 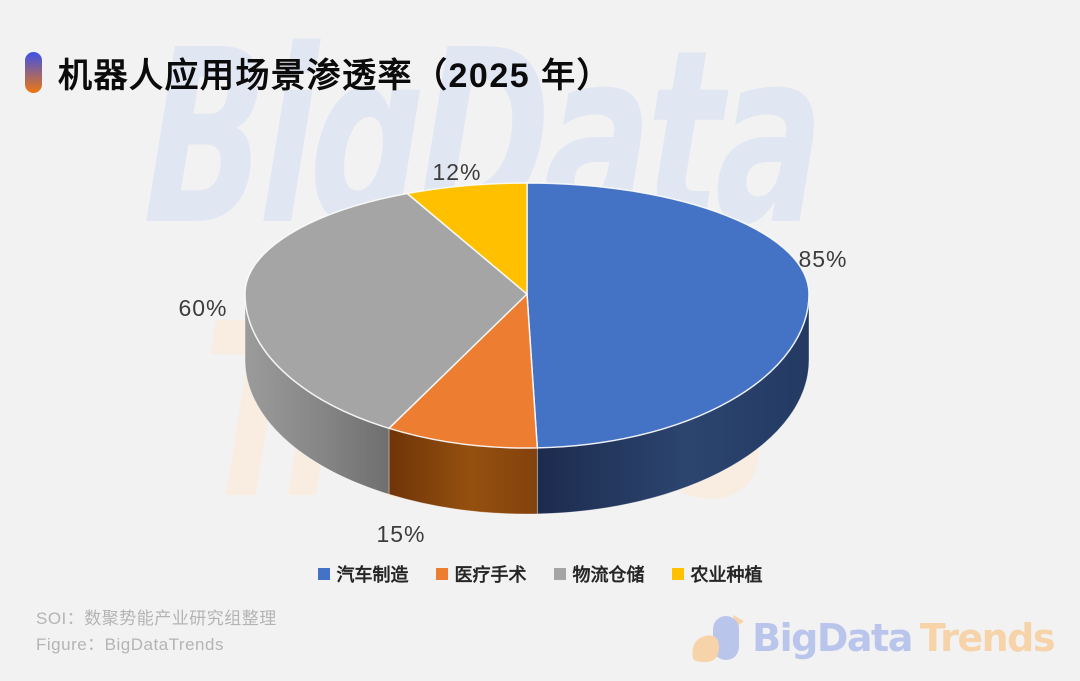 I want to click on chart-header: 机器人应用场景渗透率（2025 年）, so click(x=318, y=72).